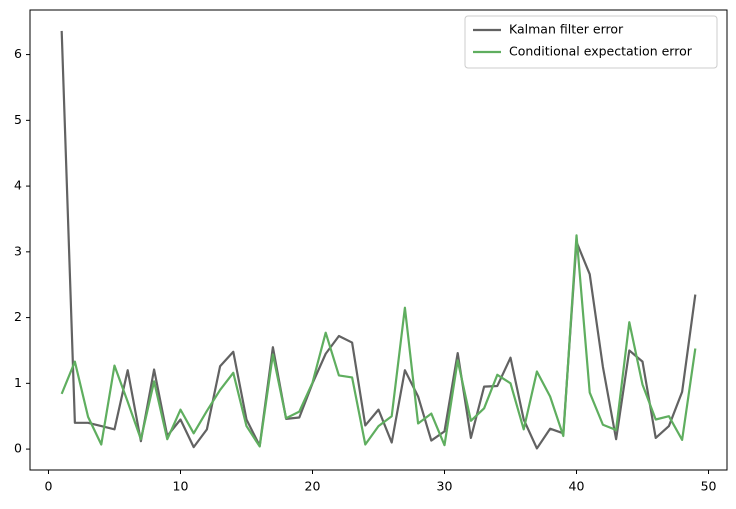  What do you see at coordinates (313, 486) in the screenshot?
I see `x-tick-label: 20` at bounding box center [313, 486].